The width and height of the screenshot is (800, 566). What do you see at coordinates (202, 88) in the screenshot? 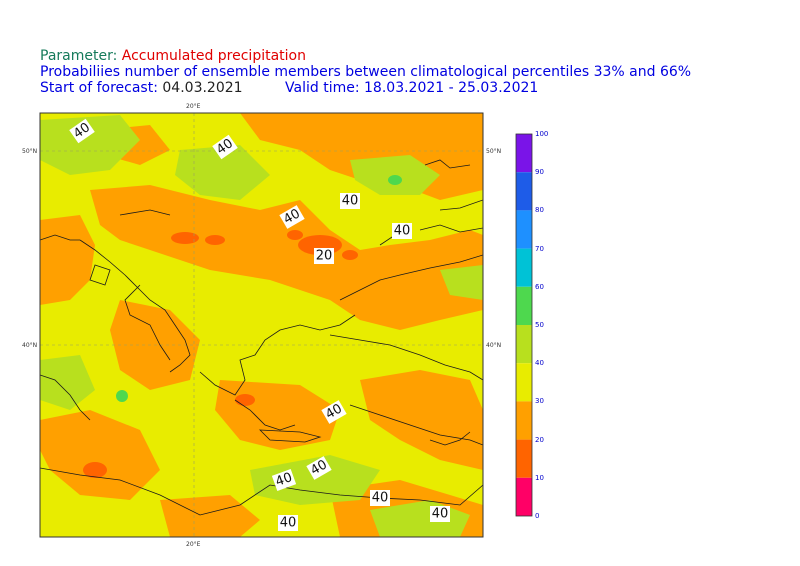
I see `start-value: 04.03.2021` at bounding box center [202, 88].